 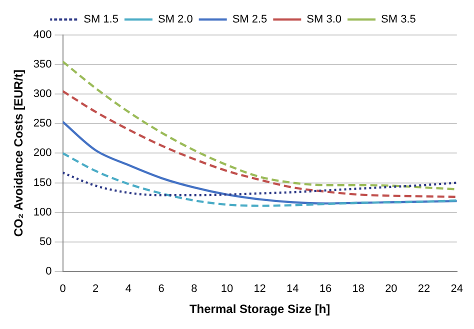 I want to click on y-tick-label: 200, so click(x=42, y=153).